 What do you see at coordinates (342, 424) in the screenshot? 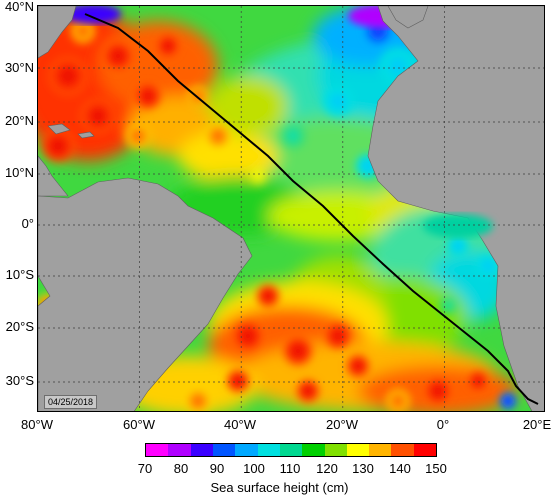
I see `lon-label-20w: 20°W` at bounding box center [342, 424].